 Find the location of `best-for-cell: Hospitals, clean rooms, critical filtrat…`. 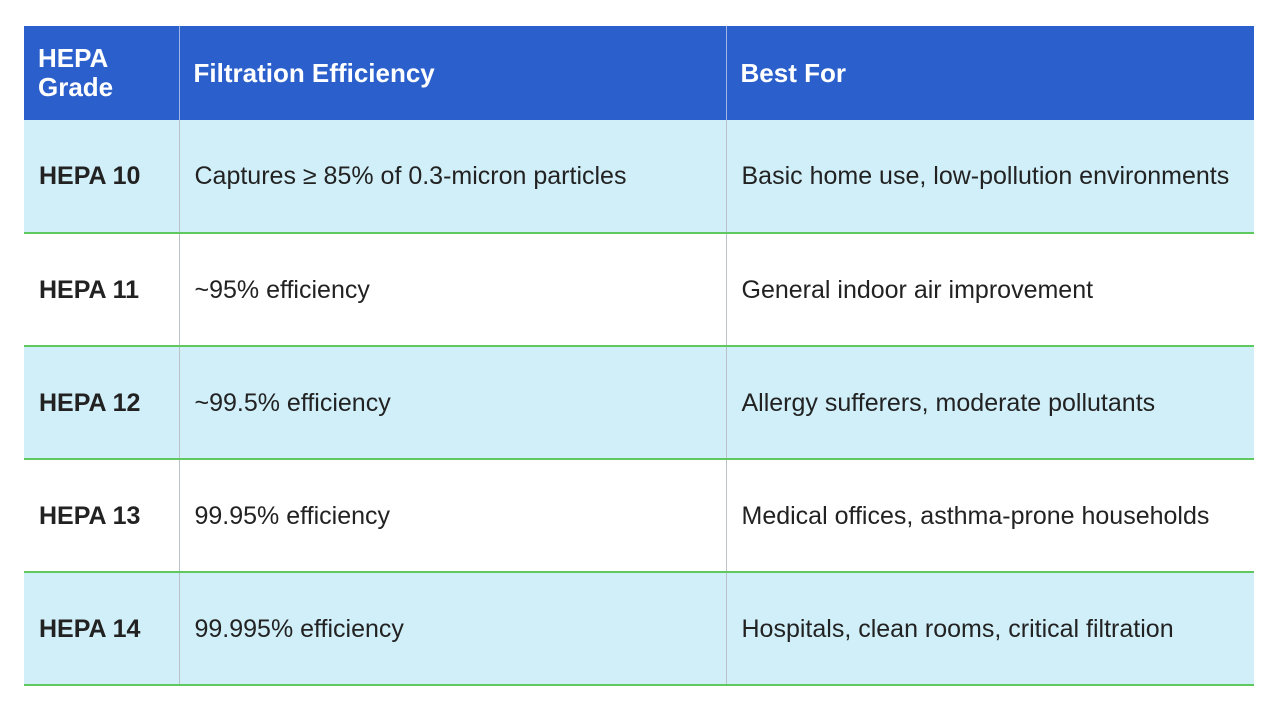

best-for-cell: Hospitals, clean rooms, critical filtrat… is located at coordinates (990, 629).